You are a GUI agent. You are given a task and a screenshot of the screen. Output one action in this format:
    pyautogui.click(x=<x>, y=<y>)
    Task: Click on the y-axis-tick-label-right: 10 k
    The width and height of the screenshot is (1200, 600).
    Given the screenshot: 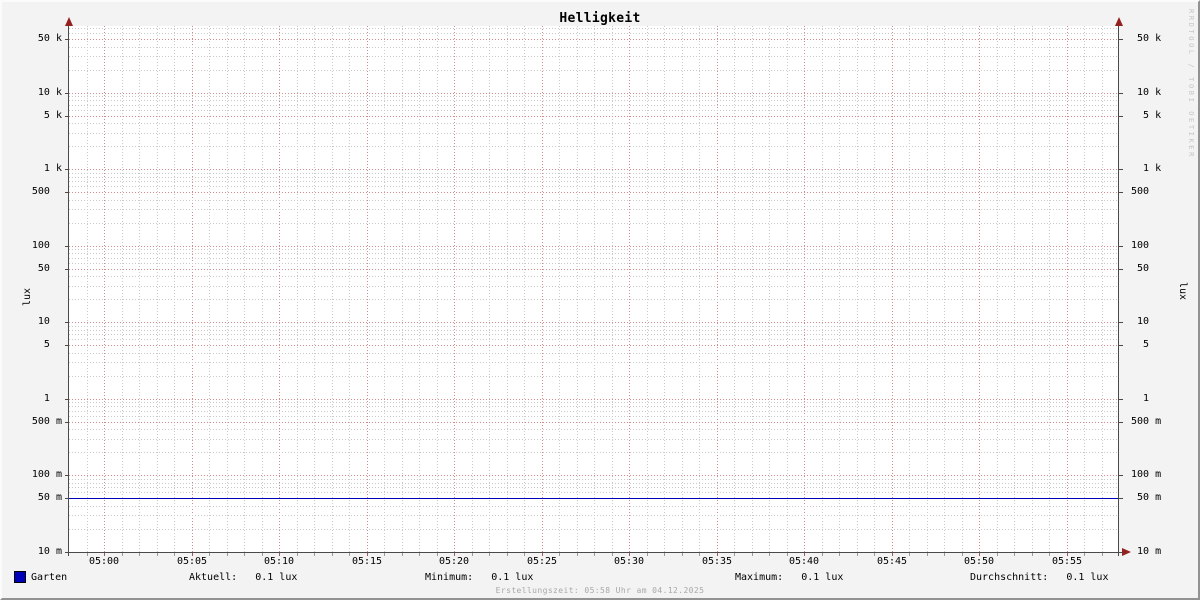 What is the action you would take?
    pyautogui.click(x=1146, y=92)
    